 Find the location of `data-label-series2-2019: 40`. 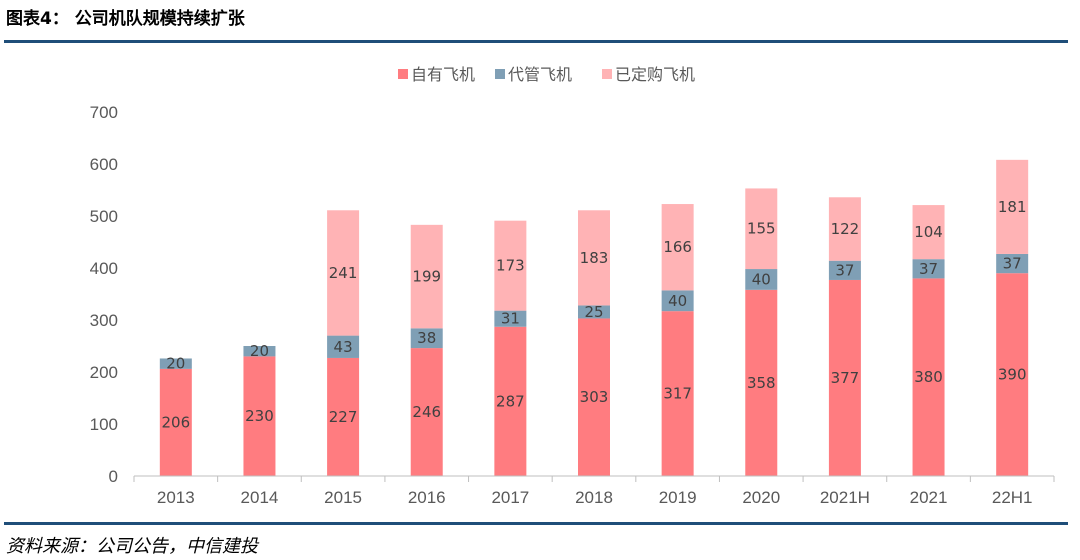

data-label-series2-2019: 40 is located at coordinates (677, 301).